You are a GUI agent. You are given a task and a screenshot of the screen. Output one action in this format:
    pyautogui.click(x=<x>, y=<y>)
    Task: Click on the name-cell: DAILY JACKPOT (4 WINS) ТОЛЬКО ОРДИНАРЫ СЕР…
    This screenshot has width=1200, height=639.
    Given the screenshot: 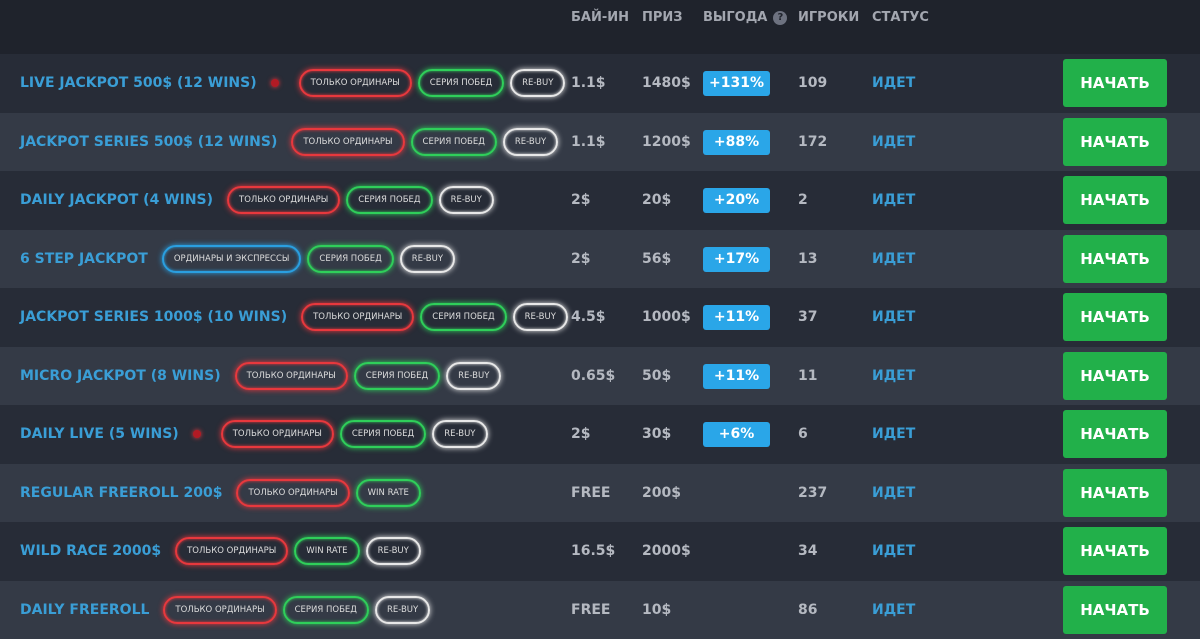 What is the action you would take?
    pyautogui.click(x=257, y=200)
    